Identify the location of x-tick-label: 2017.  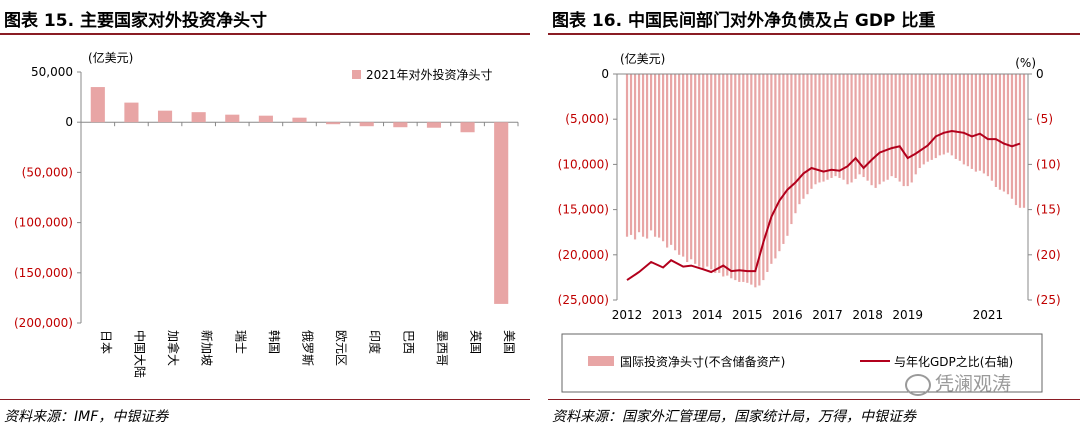
(827, 315).